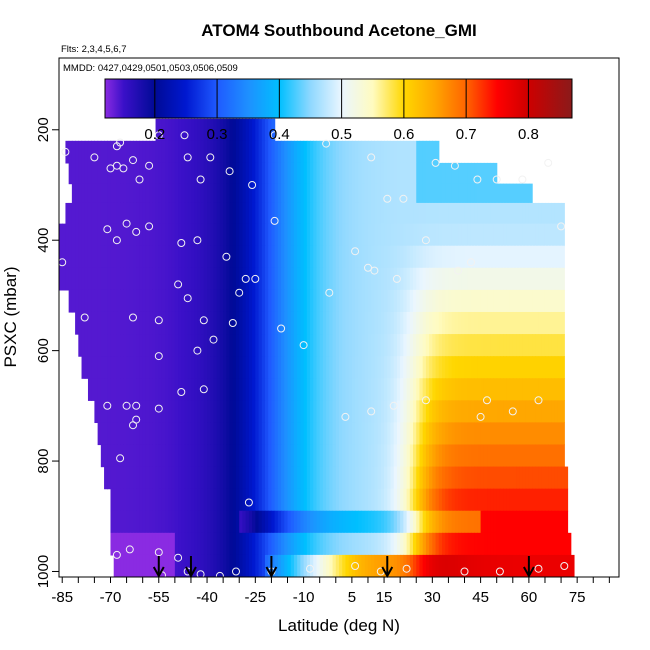  What do you see at coordinates (343, 567) in the screenshot?
I see `profile-arrows` at bounding box center [343, 567].